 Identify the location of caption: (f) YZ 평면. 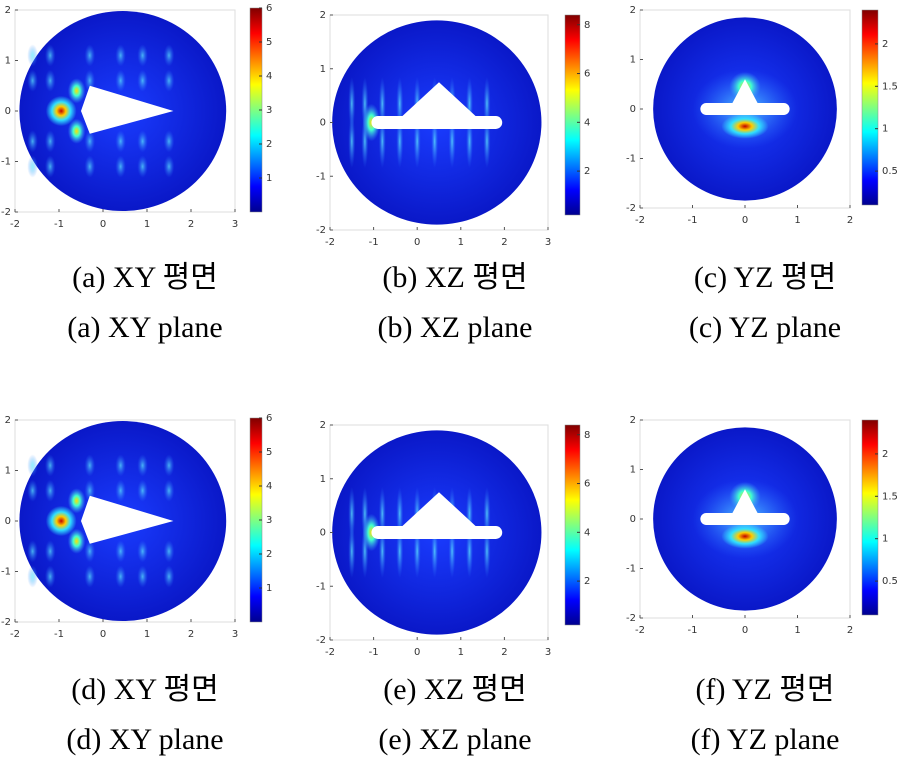
(764, 689).